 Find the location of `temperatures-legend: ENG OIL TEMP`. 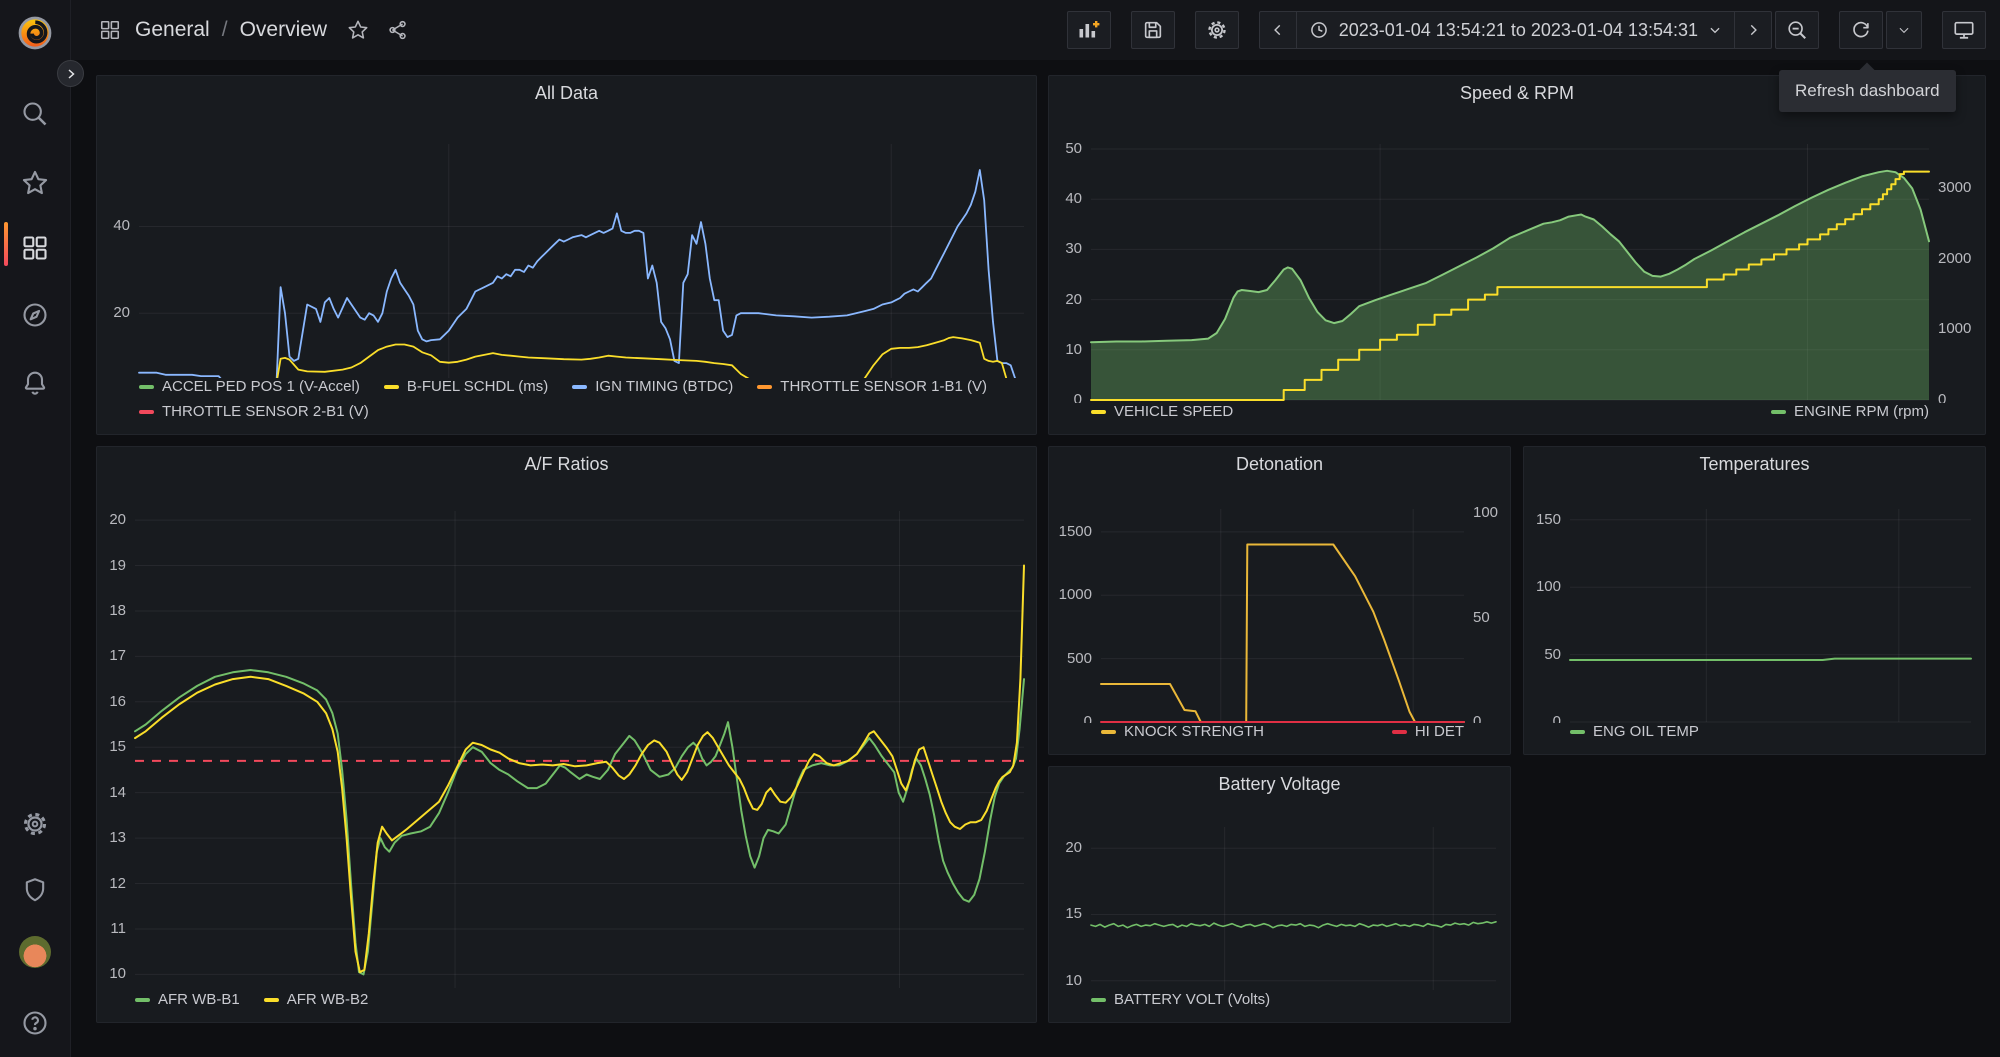

temperatures-legend: ENG OIL TEMP is located at coordinates (1754, 738).